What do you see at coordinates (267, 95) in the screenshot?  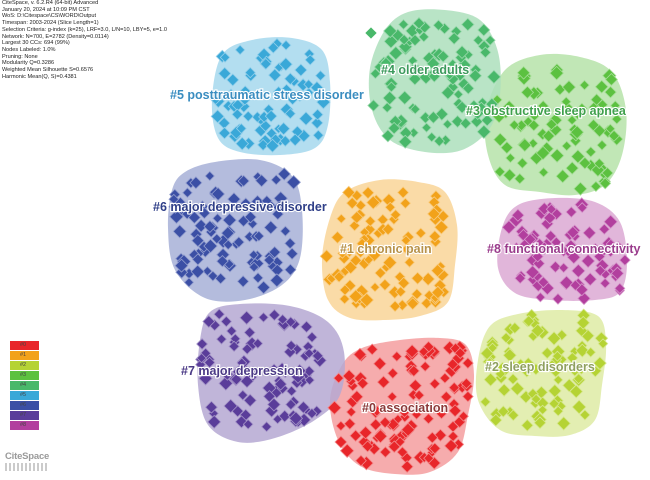 I see `cluster-label-5: #5 posttraumatic stress disorder` at bounding box center [267, 95].